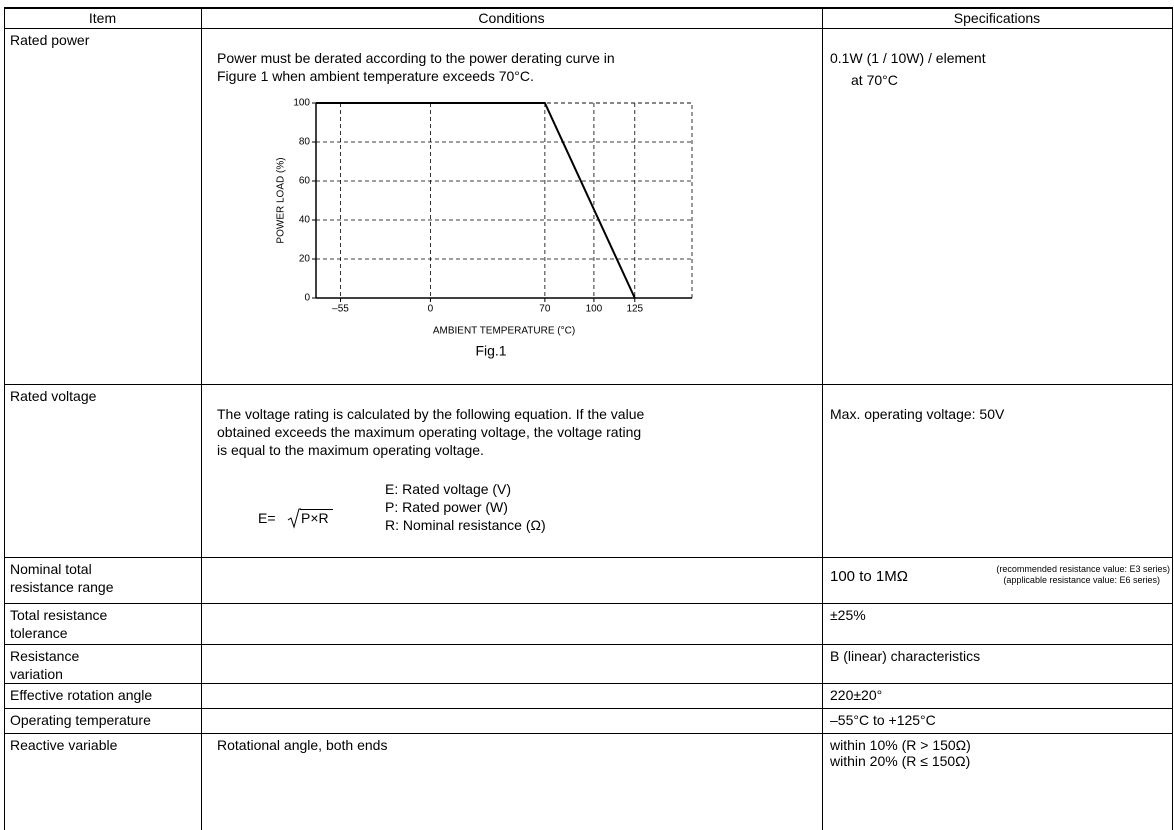  I want to click on x-tick-label: –55, so click(340, 309).